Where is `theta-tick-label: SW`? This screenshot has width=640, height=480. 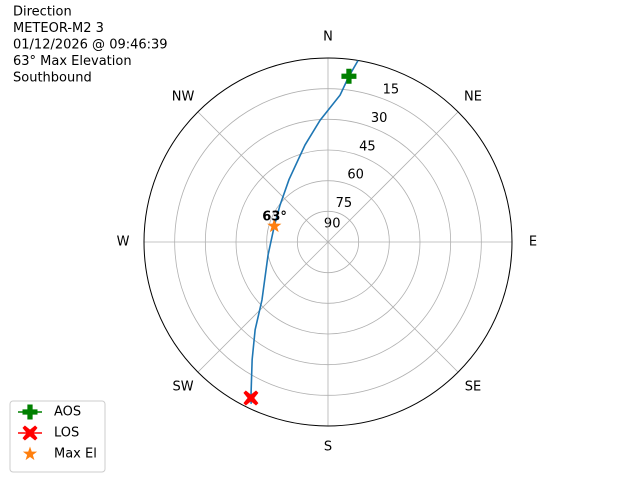
theta-tick-label: SW is located at coordinates (182, 386).